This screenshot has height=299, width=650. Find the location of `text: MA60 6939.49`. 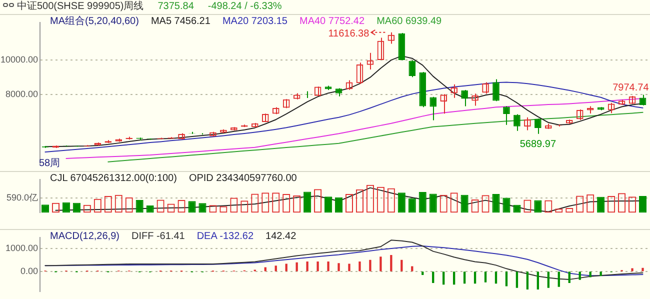

text: MA60 6939.49 is located at coordinates (409, 21).